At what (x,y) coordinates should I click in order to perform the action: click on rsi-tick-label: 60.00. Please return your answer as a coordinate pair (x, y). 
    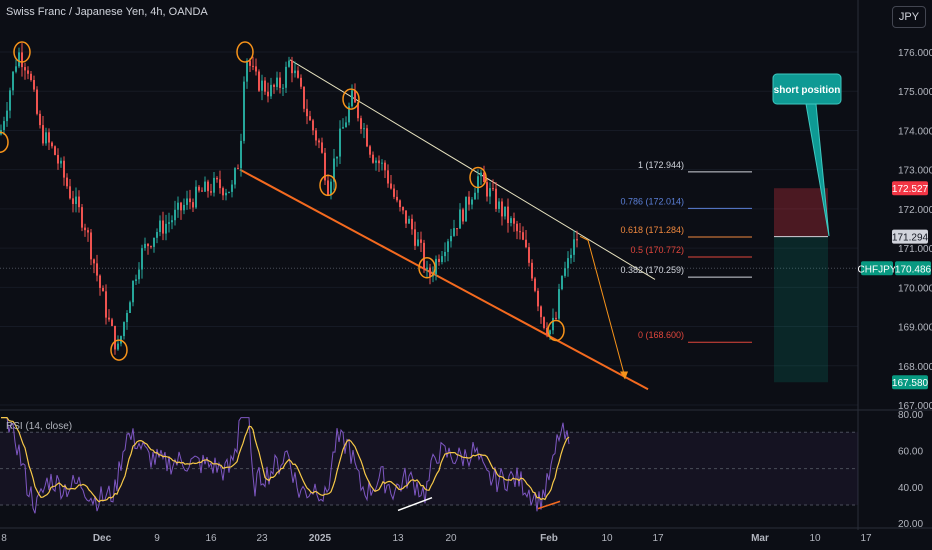
    Looking at the image, I should click on (910, 451).